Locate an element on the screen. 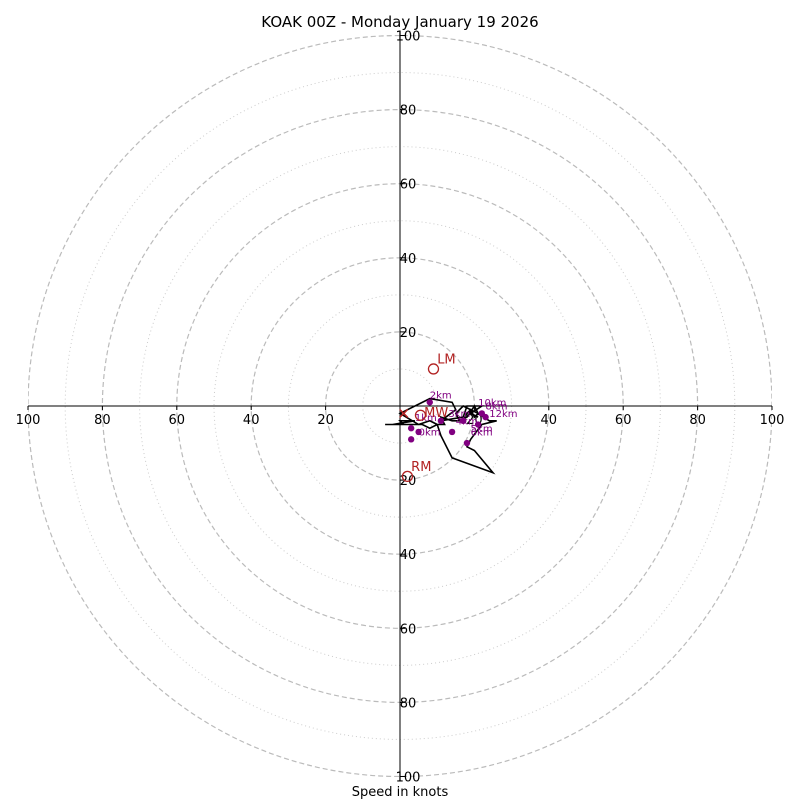  height-label-2km: 2km is located at coordinates (441, 396).